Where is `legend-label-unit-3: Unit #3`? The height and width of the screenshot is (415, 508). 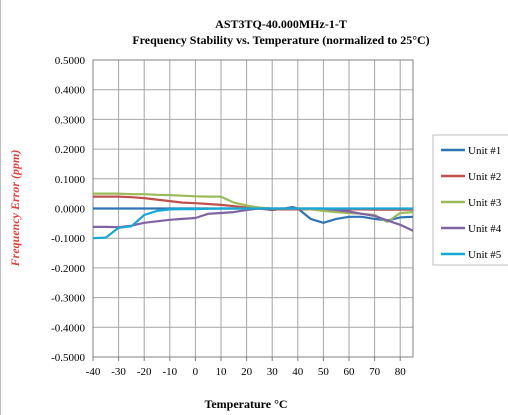 legend-label-unit-3: Unit #3 is located at coordinates (485, 203).